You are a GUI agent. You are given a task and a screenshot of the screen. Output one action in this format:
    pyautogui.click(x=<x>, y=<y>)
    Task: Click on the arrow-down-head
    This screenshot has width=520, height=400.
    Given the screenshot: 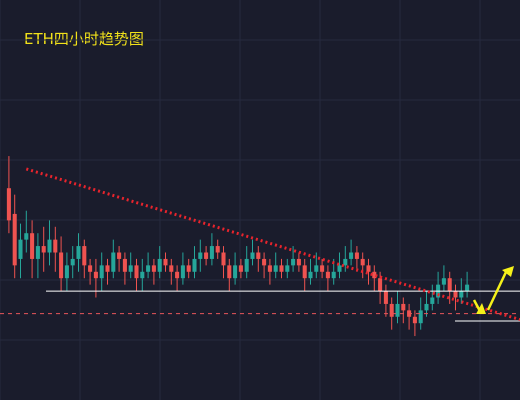 What is the action you would take?
    pyautogui.click(x=481, y=308)
    